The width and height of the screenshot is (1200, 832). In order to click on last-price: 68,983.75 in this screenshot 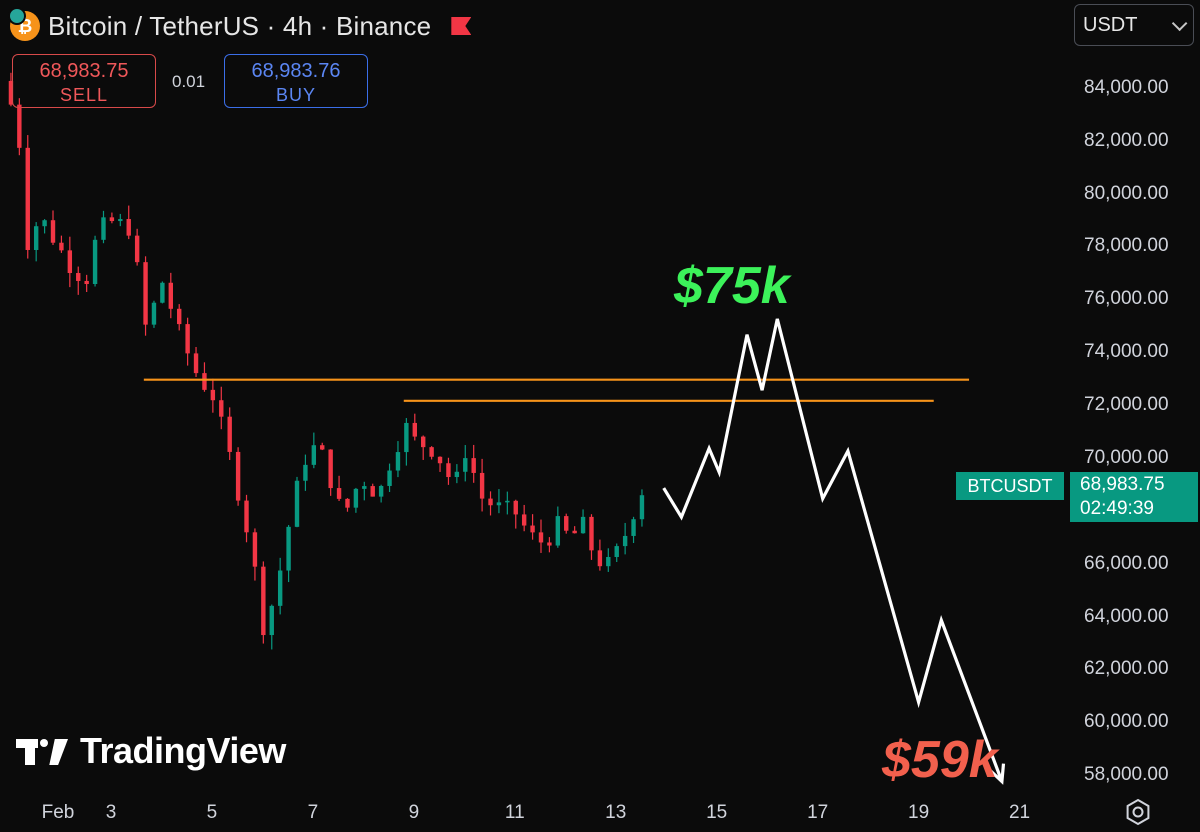, I will do `click(1122, 484)`.